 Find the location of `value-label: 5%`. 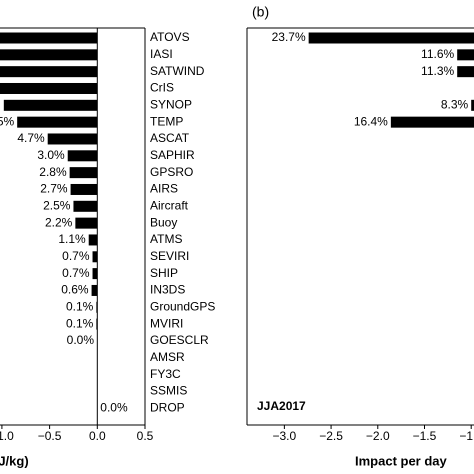

value-label: 5% is located at coordinates (7, 121).